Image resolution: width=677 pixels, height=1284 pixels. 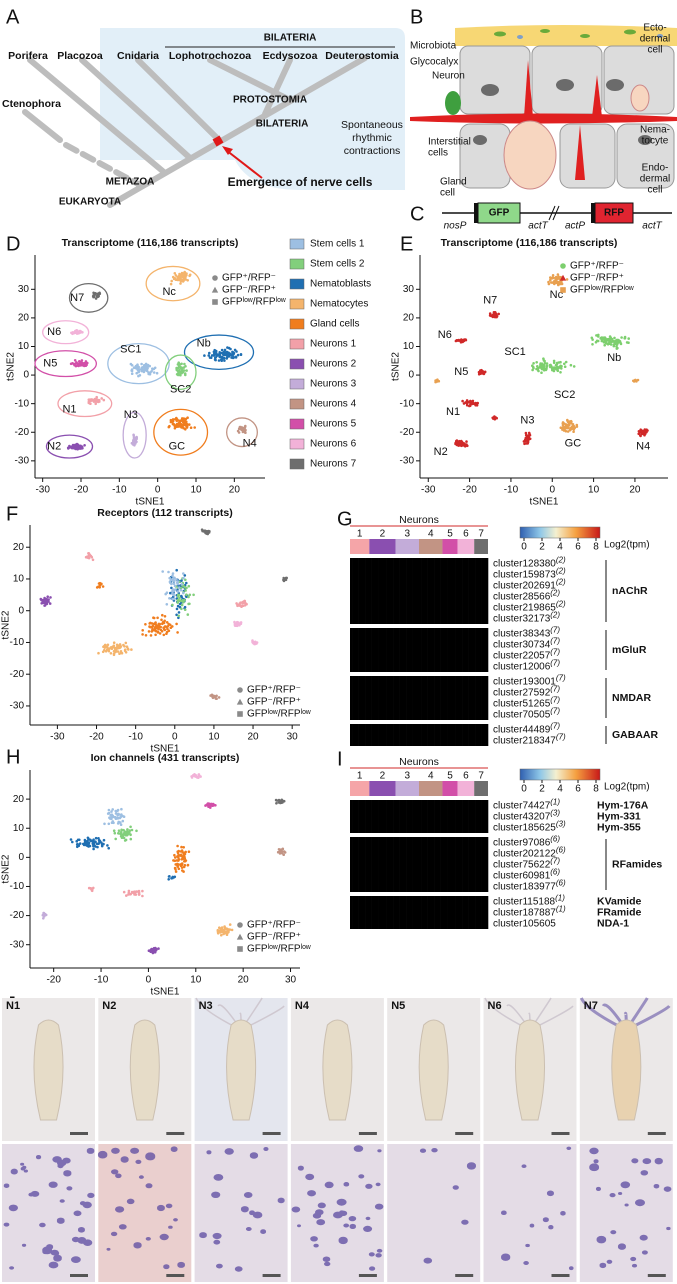 I want to click on cluster-label: N5, so click(x=461, y=372).